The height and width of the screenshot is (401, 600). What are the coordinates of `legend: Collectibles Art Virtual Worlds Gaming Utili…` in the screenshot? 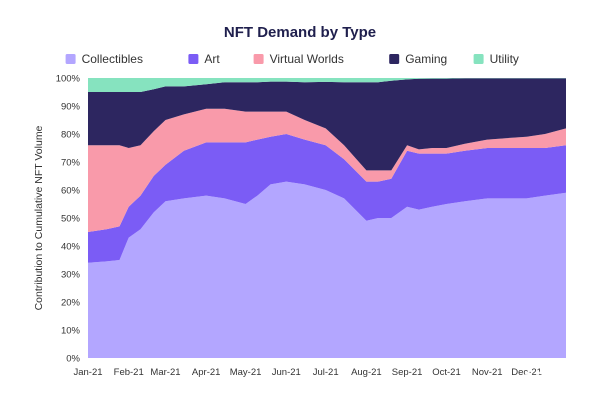 It's located at (292, 59).